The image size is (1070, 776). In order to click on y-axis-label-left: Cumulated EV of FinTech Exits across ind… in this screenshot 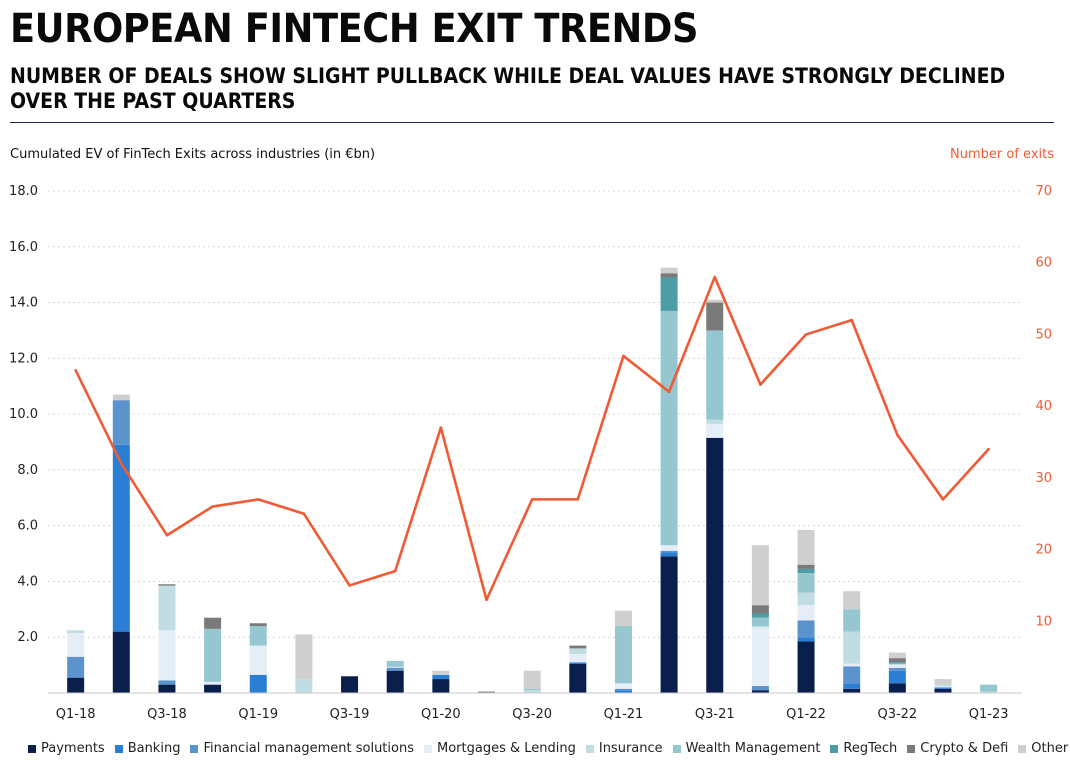, I will do `click(193, 154)`.